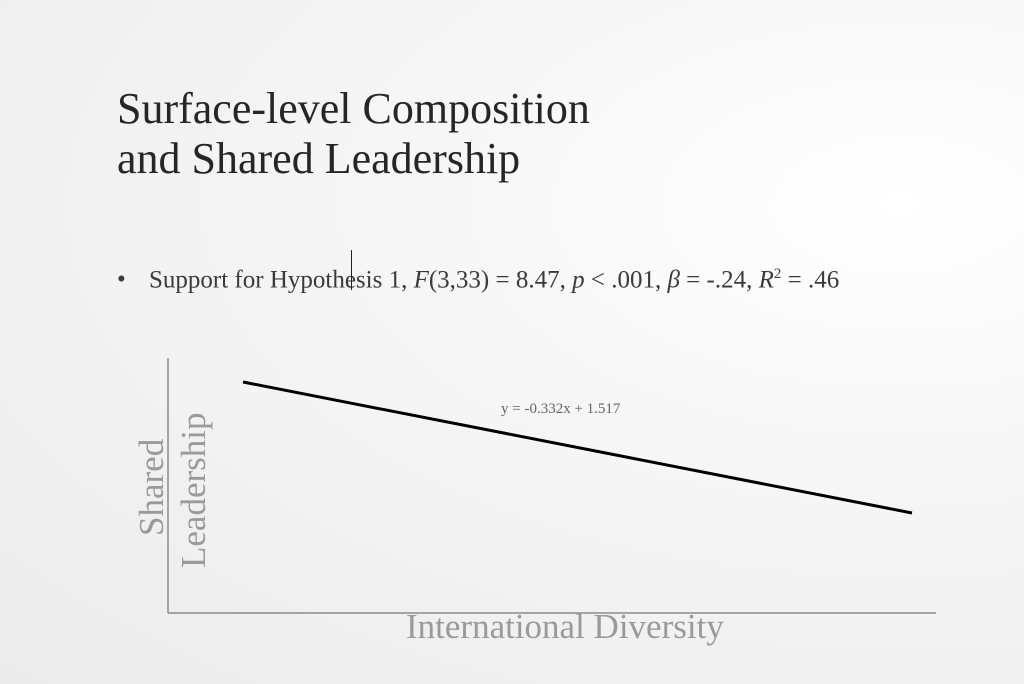  What do you see at coordinates (673, 280) in the screenshot?
I see `beta-symbol: β` at bounding box center [673, 280].